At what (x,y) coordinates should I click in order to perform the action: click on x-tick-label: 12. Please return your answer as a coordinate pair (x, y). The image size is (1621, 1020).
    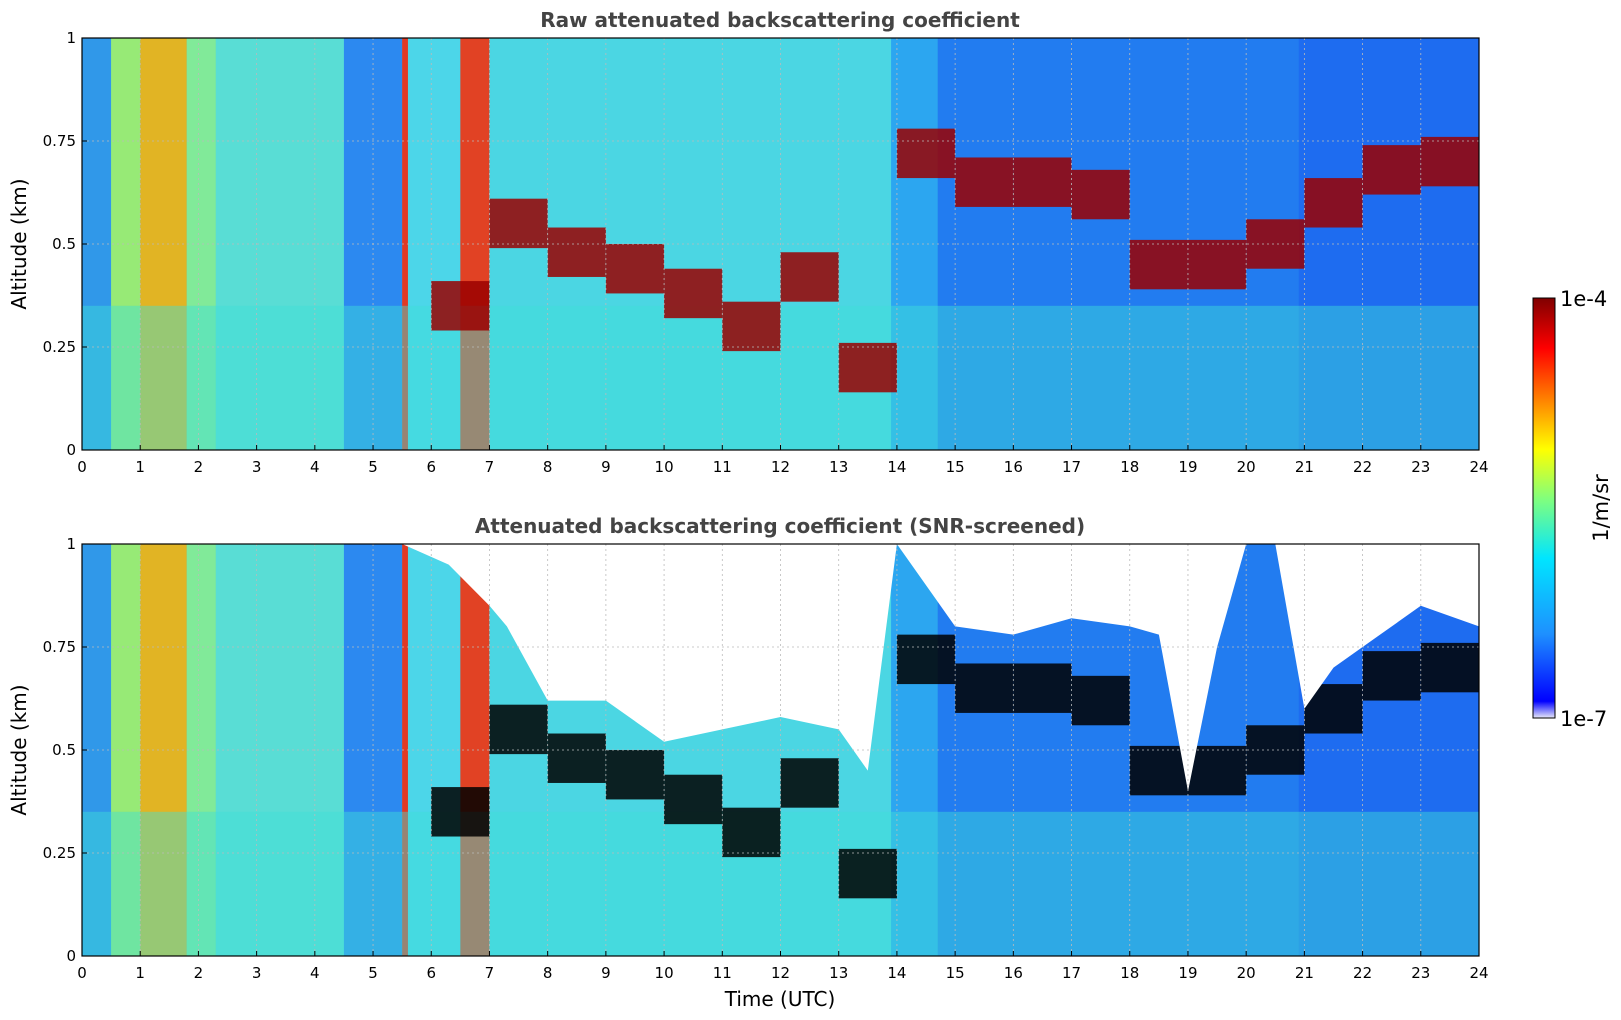
    Looking at the image, I should click on (780, 467).